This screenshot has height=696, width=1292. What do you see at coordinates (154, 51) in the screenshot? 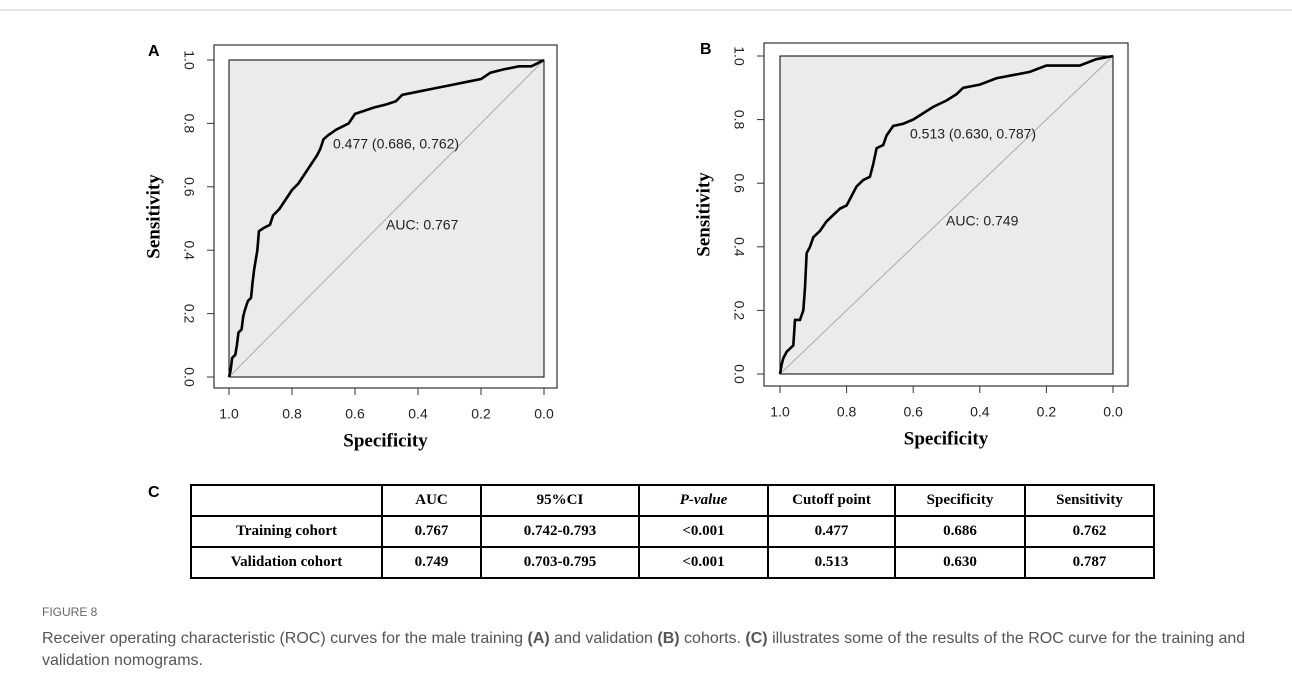
I see `panel-label: A` at bounding box center [154, 51].